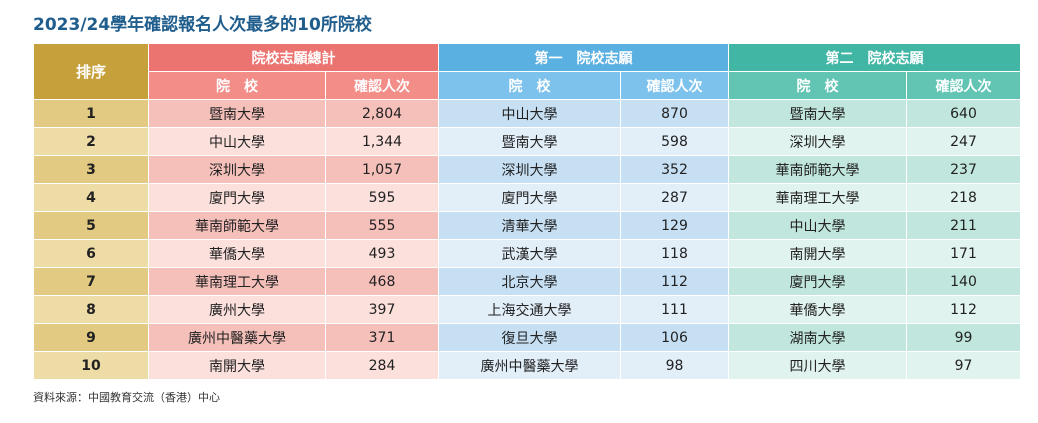 The width and height of the screenshot is (1038, 423). What do you see at coordinates (963, 113) in the screenshot?
I see `count-cell: 640` at bounding box center [963, 113].